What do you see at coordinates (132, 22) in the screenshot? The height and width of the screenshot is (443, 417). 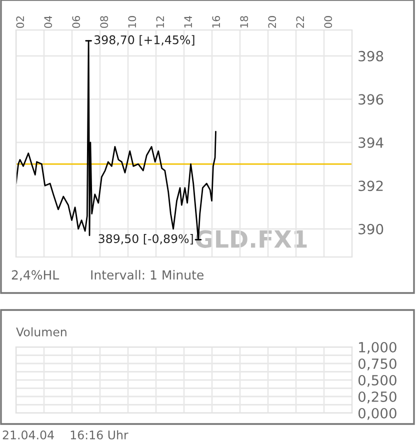 I see `x-tick-label: 10` at bounding box center [132, 22].